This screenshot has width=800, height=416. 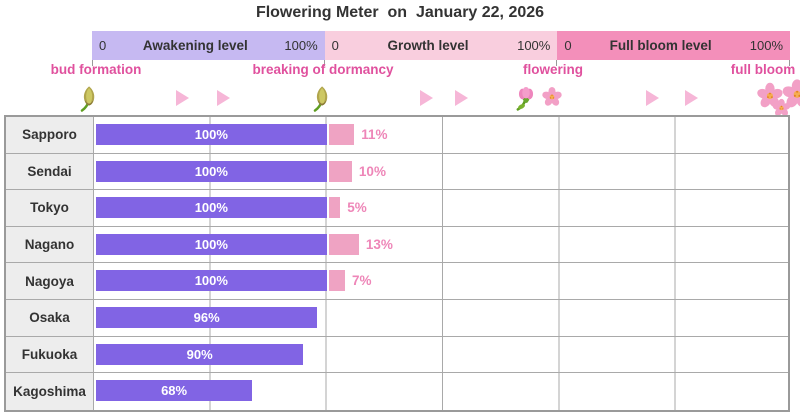 What do you see at coordinates (195, 45) in the screenshot?
I see `legend-label-awakening: Awakening level` at bounding box center [195, 45].